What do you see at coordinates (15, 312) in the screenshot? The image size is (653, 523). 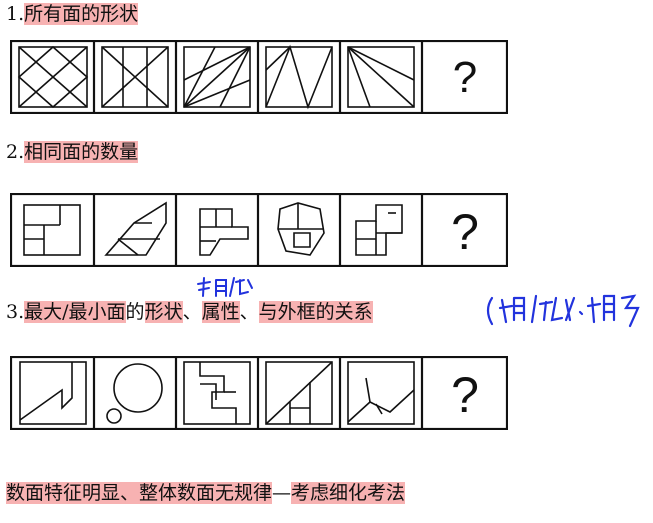 I see `heading-3-number: 3.` at bounding box center [15, 312].